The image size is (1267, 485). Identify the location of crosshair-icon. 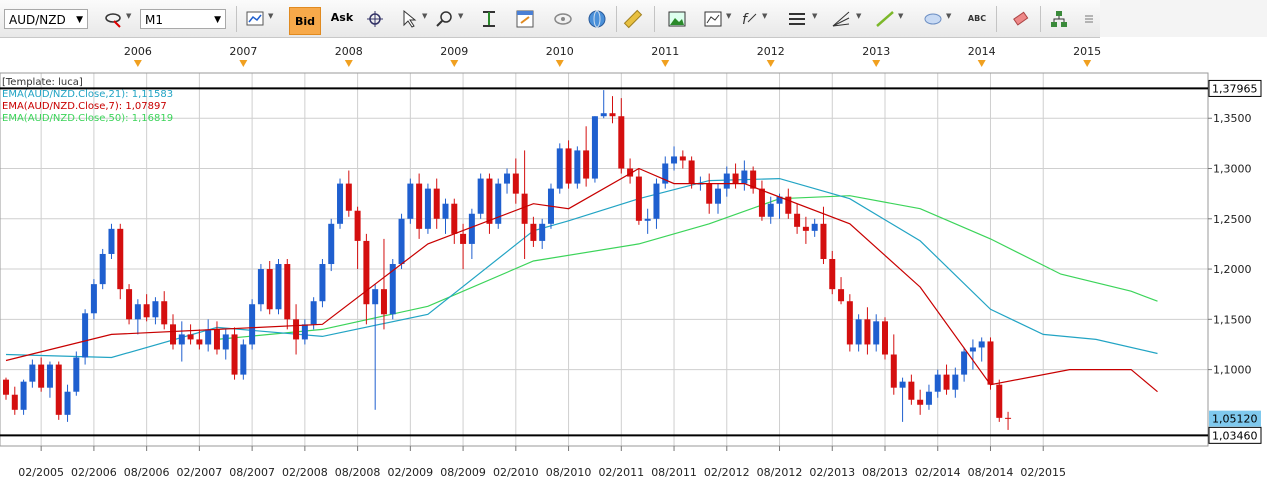
(375, 19).